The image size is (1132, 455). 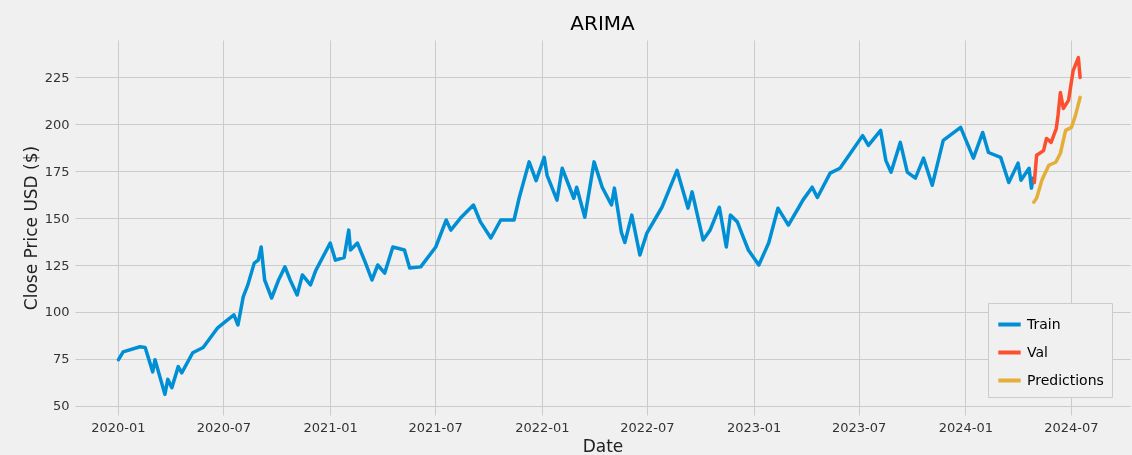 I want to click on y-tick-label: 50, so click(x=61, y=406).